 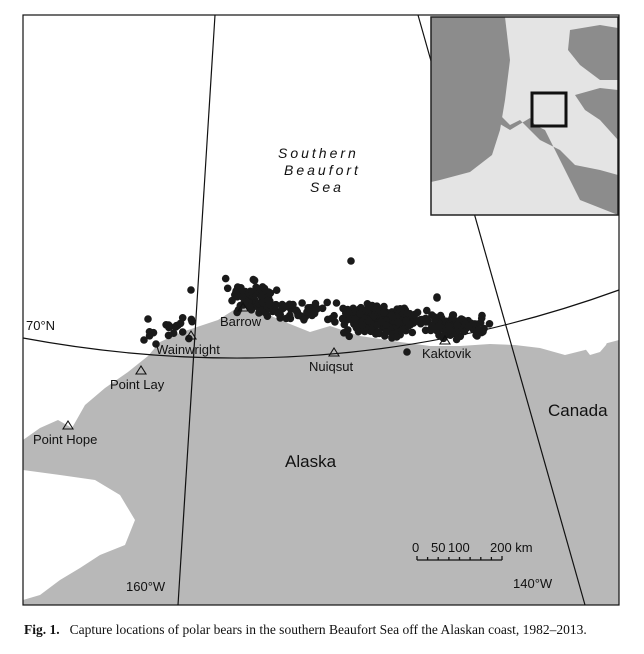 I want to click on meridian-label-east: 140°W, so click(x=533, y=583).